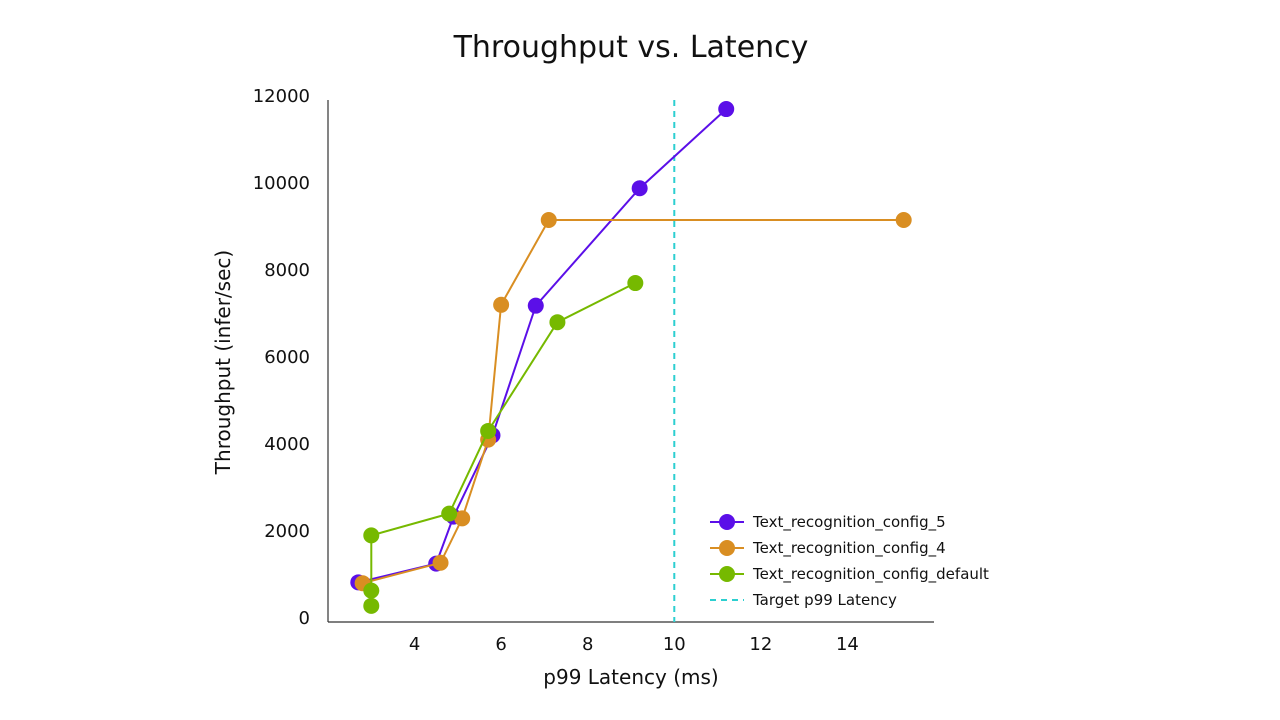  What do you see at coordinates (500, 644) in the screenshot?
I see `x-tick-label: 6` at bounding box center [500, 644].